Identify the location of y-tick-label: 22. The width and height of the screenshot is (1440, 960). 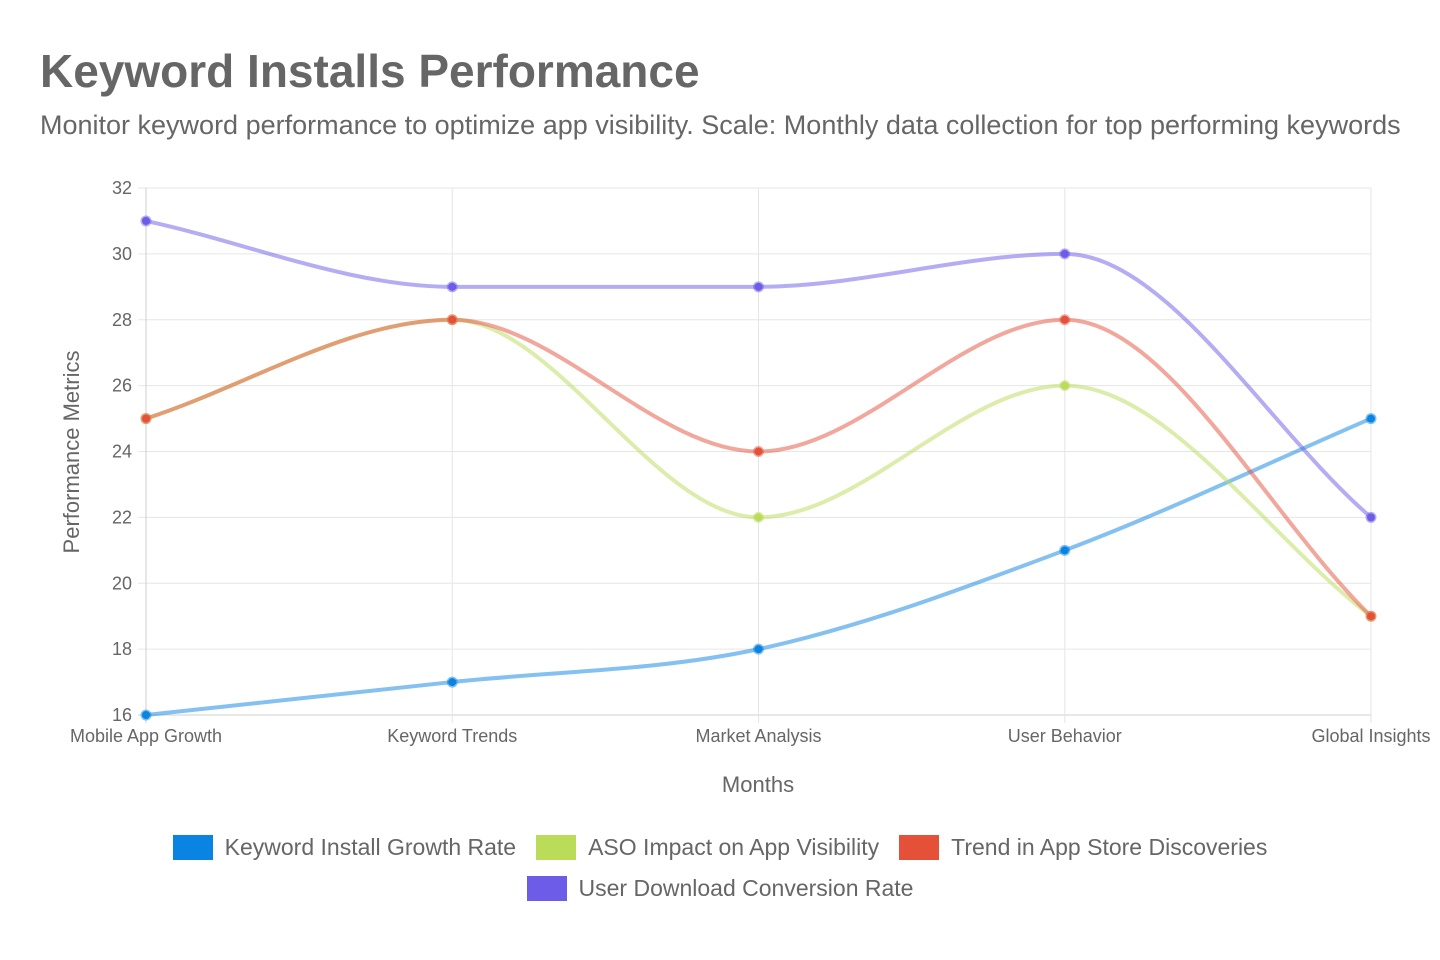
(122, 517).